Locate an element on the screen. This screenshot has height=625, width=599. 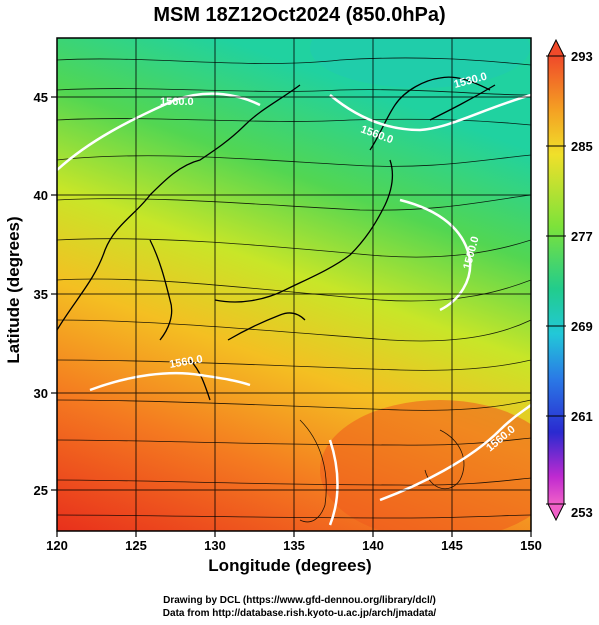
y-tick-label: 45 is located at coordinates (41, 97).